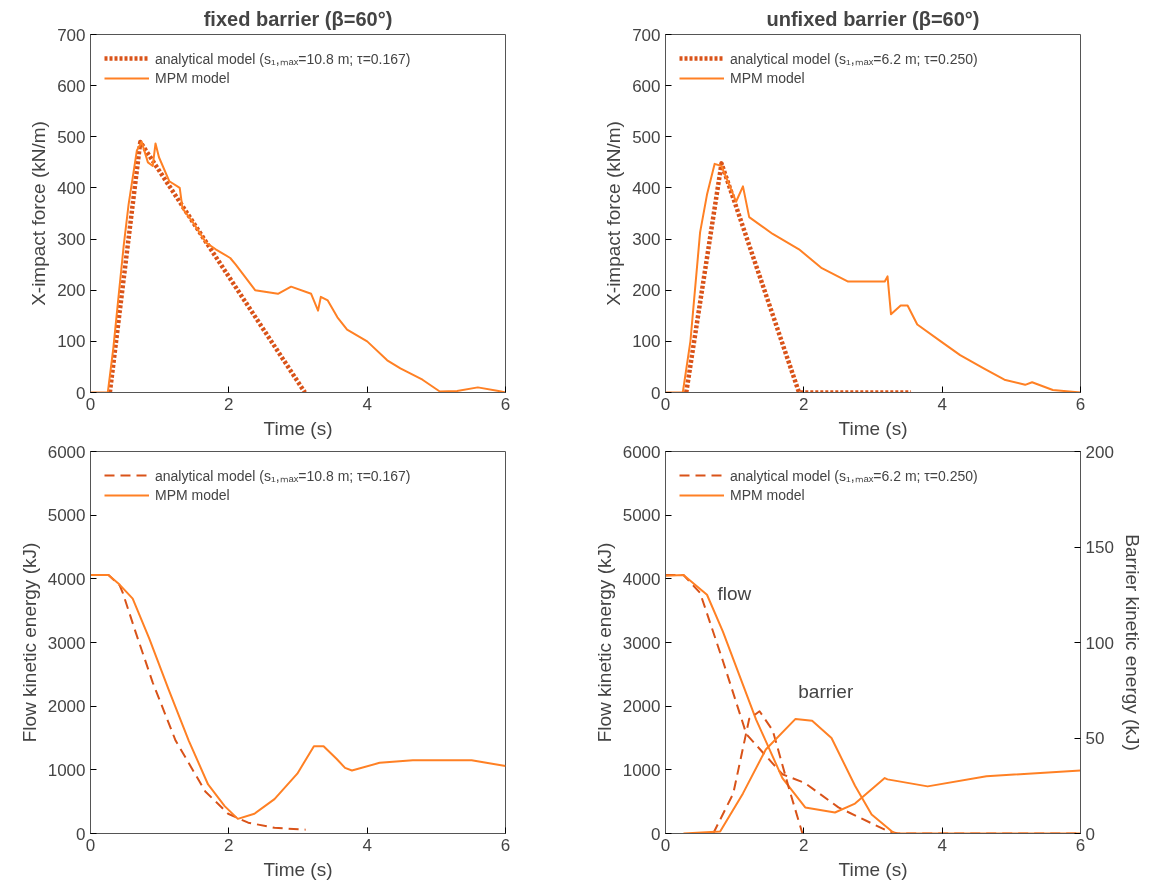  I want to click on annotation: flow, so click(734, 594).